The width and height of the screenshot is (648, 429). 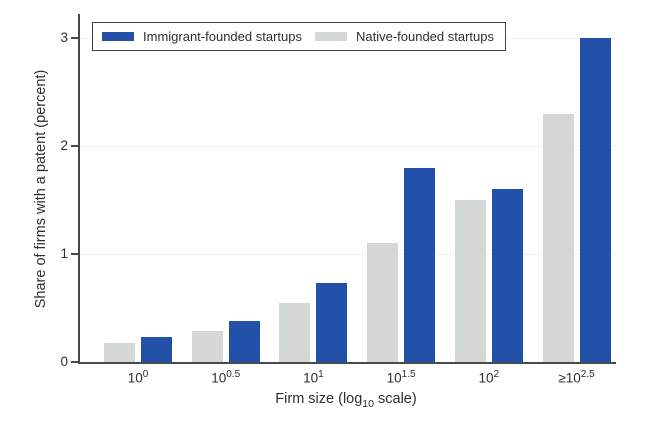 What do you see at coordinates (295, 332) in the screenshot?
I see `bar-native-10^1` at bounding box center [295, 332].